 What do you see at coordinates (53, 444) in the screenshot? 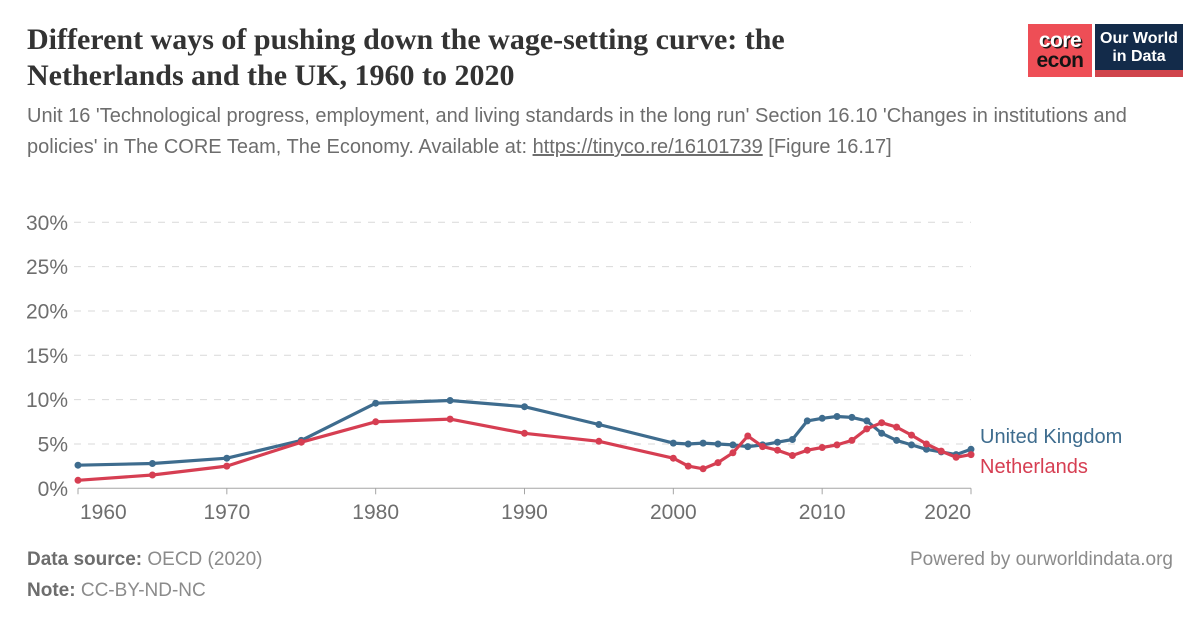
I see `y-tick-label: 5%` at bounding box center [53, 444].